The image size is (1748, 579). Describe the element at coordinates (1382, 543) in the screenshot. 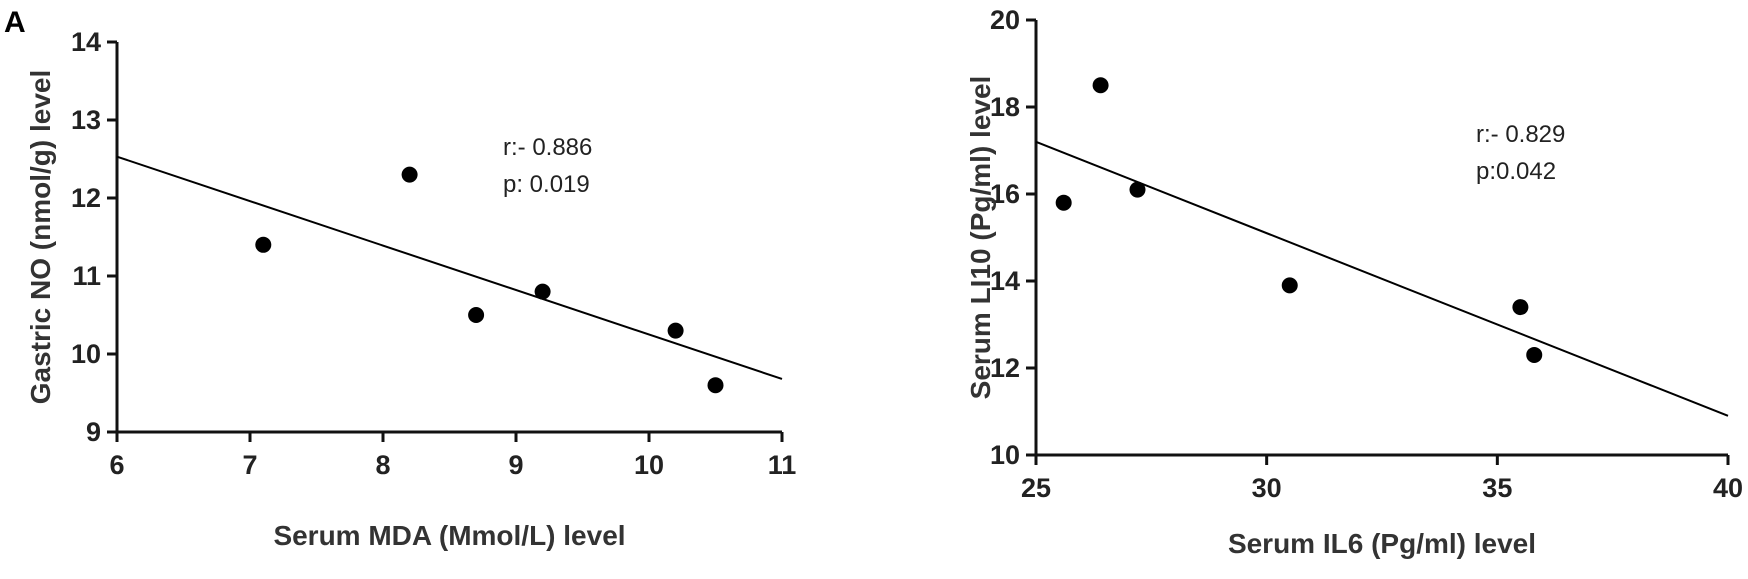

I see `chart-1-x-axis-title: Serum IL6 (Pg/ml) level` at that location.